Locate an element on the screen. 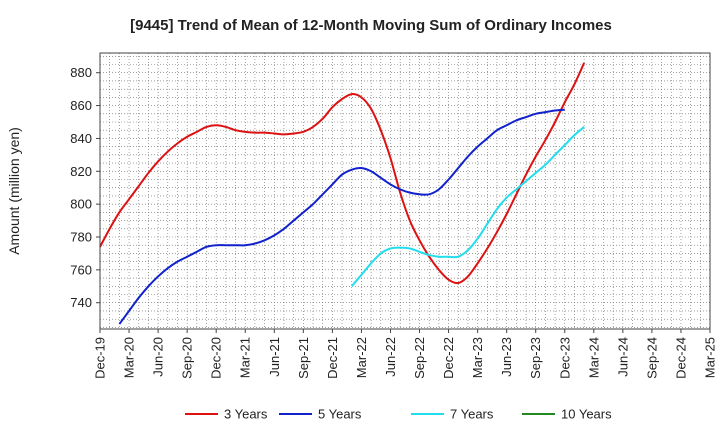  legend-label-5-years: 5 Years is located at coordinates (340, 414).